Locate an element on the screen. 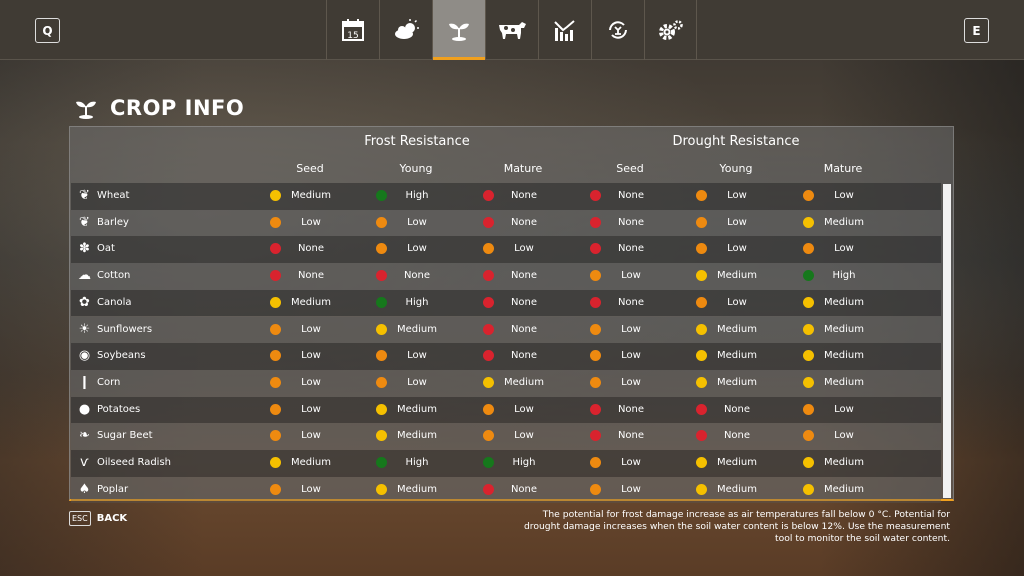 This screenshot has height=576, width=1024. soybeans-icon: ◉ is located at coordinates (84, 356).